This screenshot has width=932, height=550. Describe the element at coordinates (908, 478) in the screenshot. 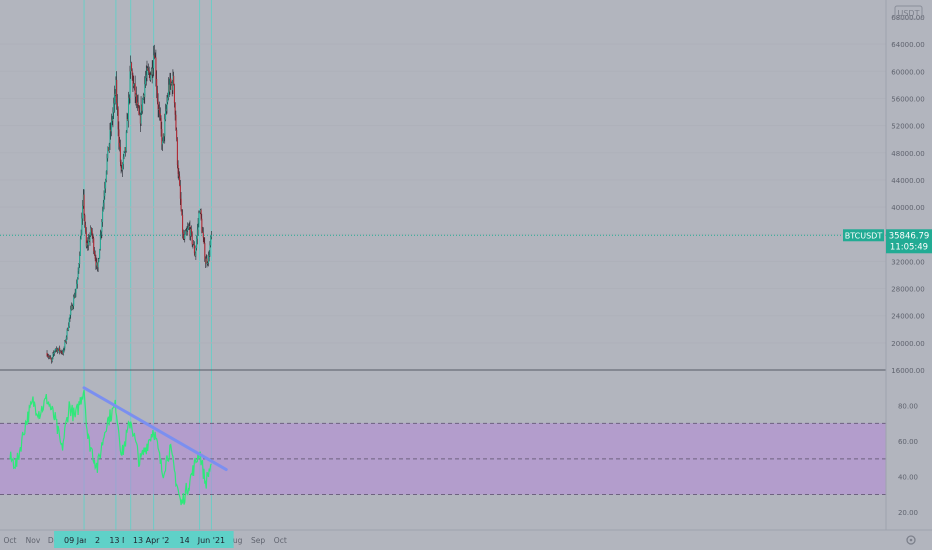

I see `rsi-tick-label: 40.00` at that location.